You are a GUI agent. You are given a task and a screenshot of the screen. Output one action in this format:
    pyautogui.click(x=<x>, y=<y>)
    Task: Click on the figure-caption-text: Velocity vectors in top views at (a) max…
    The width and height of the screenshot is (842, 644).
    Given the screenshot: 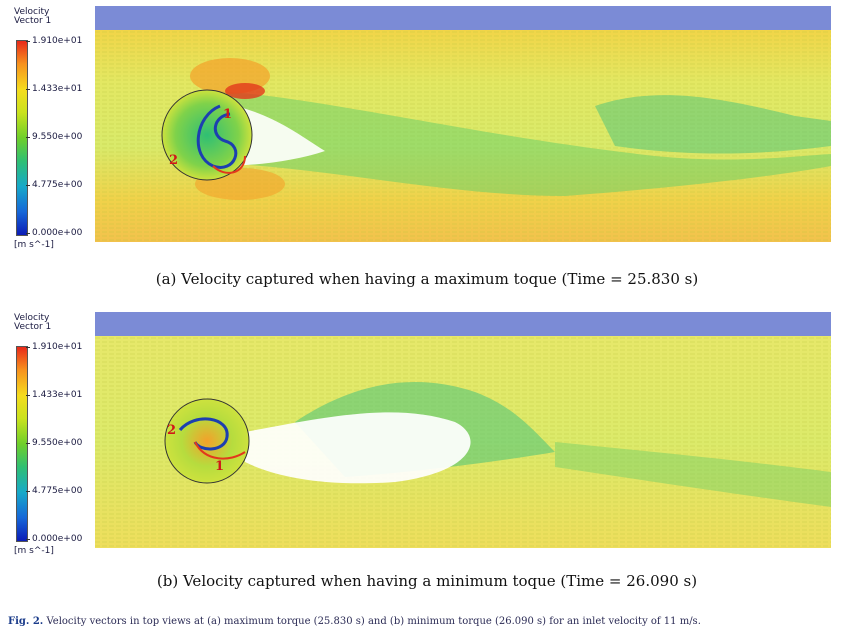 What is the action you would take?
    pyautogui.click(x=373, y=621)
    